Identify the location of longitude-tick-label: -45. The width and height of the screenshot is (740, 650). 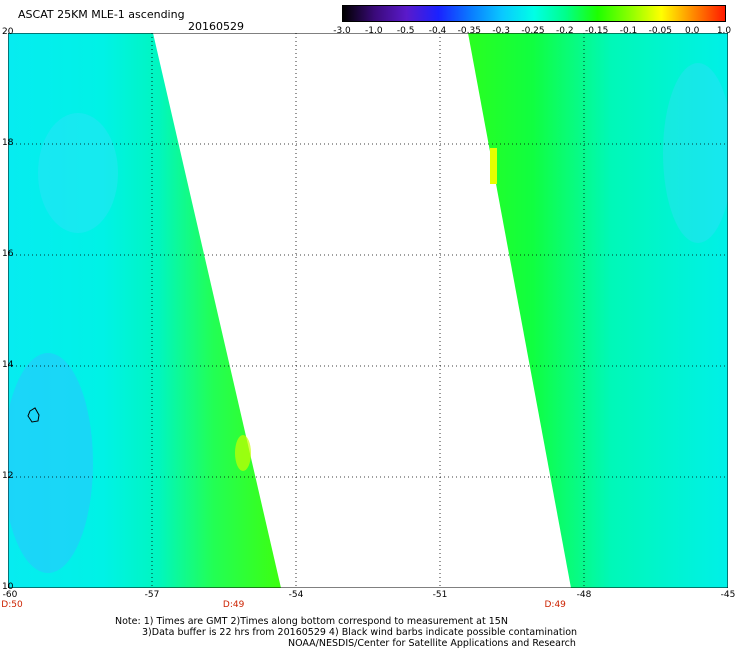
(728, 595).